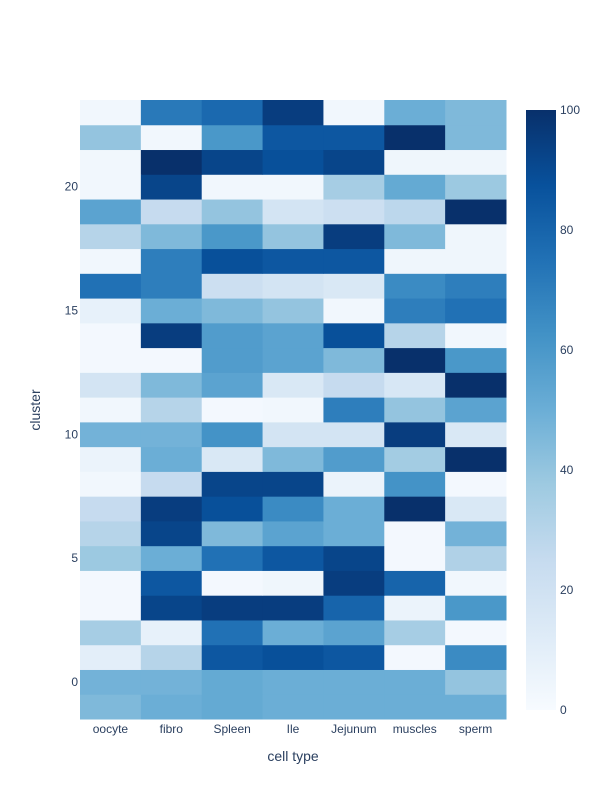 The width and height of the screenshot is (600, 800). I want to click on y-tick-label: 20, so click(72, 187).